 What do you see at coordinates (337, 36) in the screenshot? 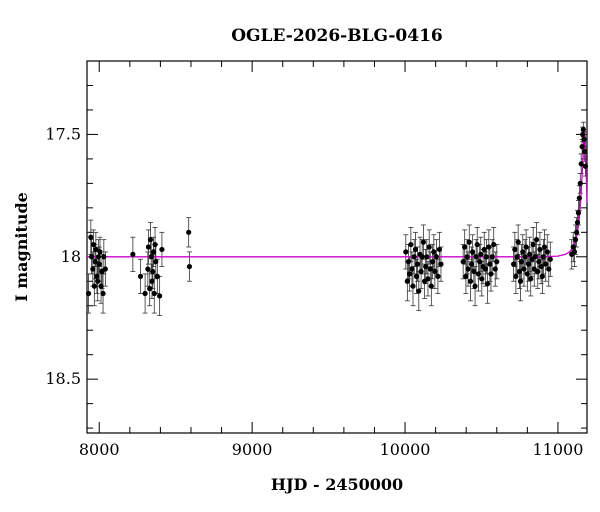
I see `chart-title: OGLE-2026-BLG-0416` at bounding box center [337, 36].